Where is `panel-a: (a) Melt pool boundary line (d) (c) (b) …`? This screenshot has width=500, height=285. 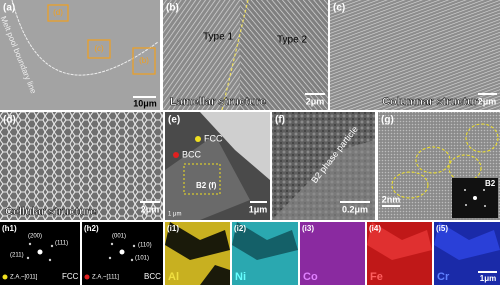 panel-a: (a) Melt pool boundary line (d) (c) (b) … is located at coordinates (80, 55).